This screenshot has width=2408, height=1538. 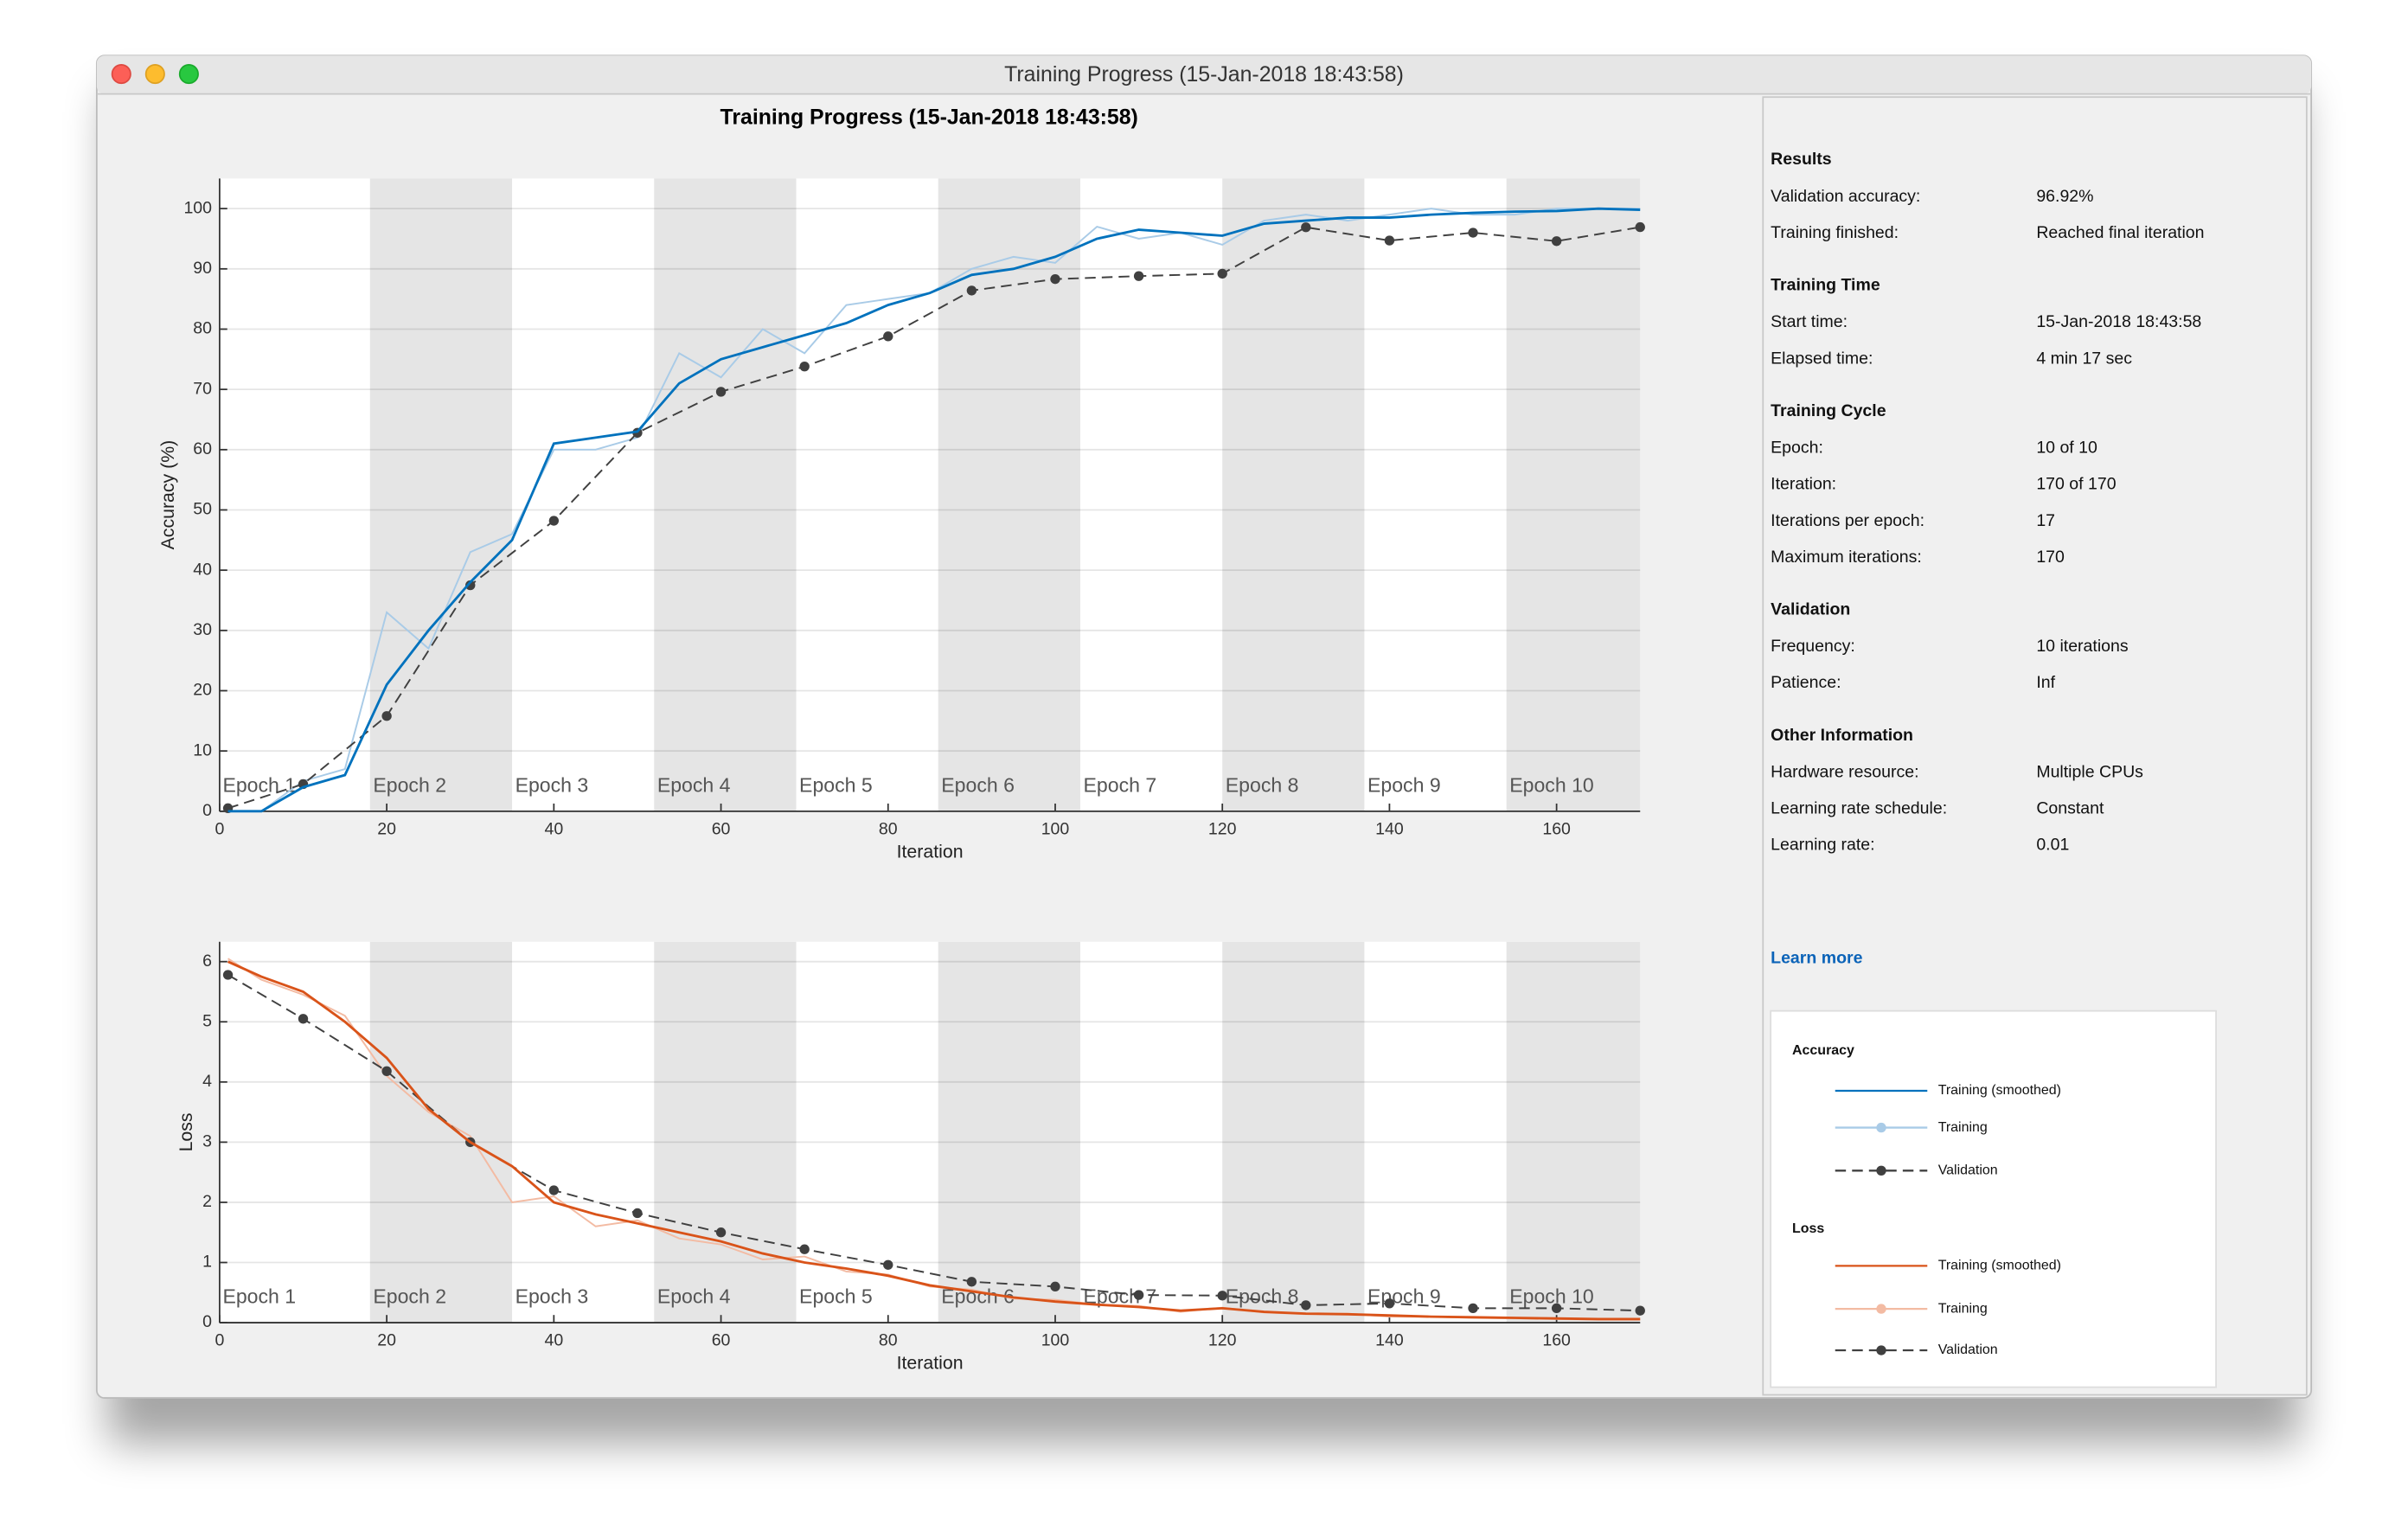 What do you see at coordinates (202, 629) in the screenshot?
I see `y-tick-label: 30` at bounding box center [202, 629].